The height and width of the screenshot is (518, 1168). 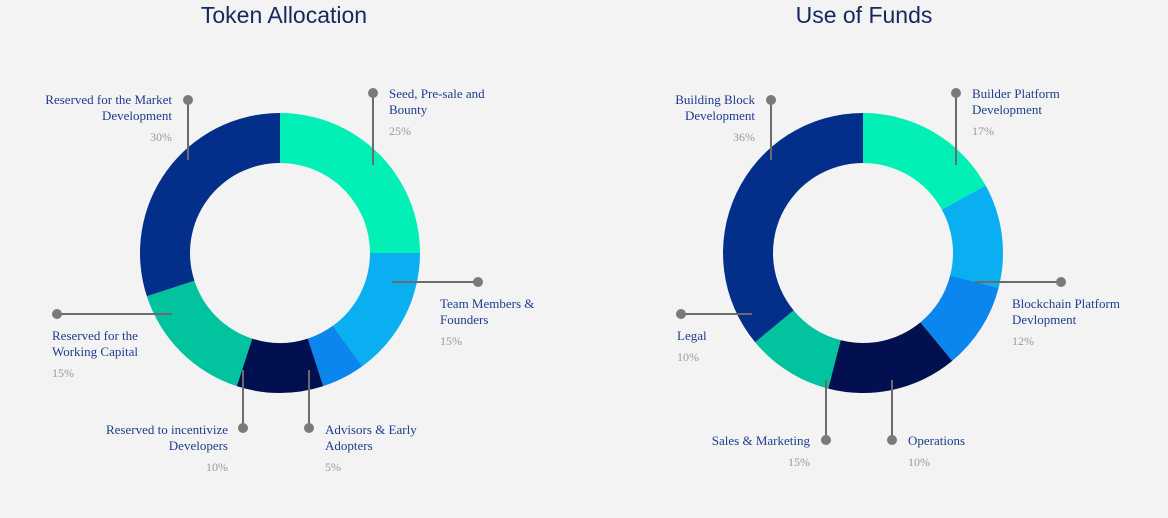 I want to click on slice-label: Seed, Pre-sale and Bounty 25%, so click(x=446, y=112).